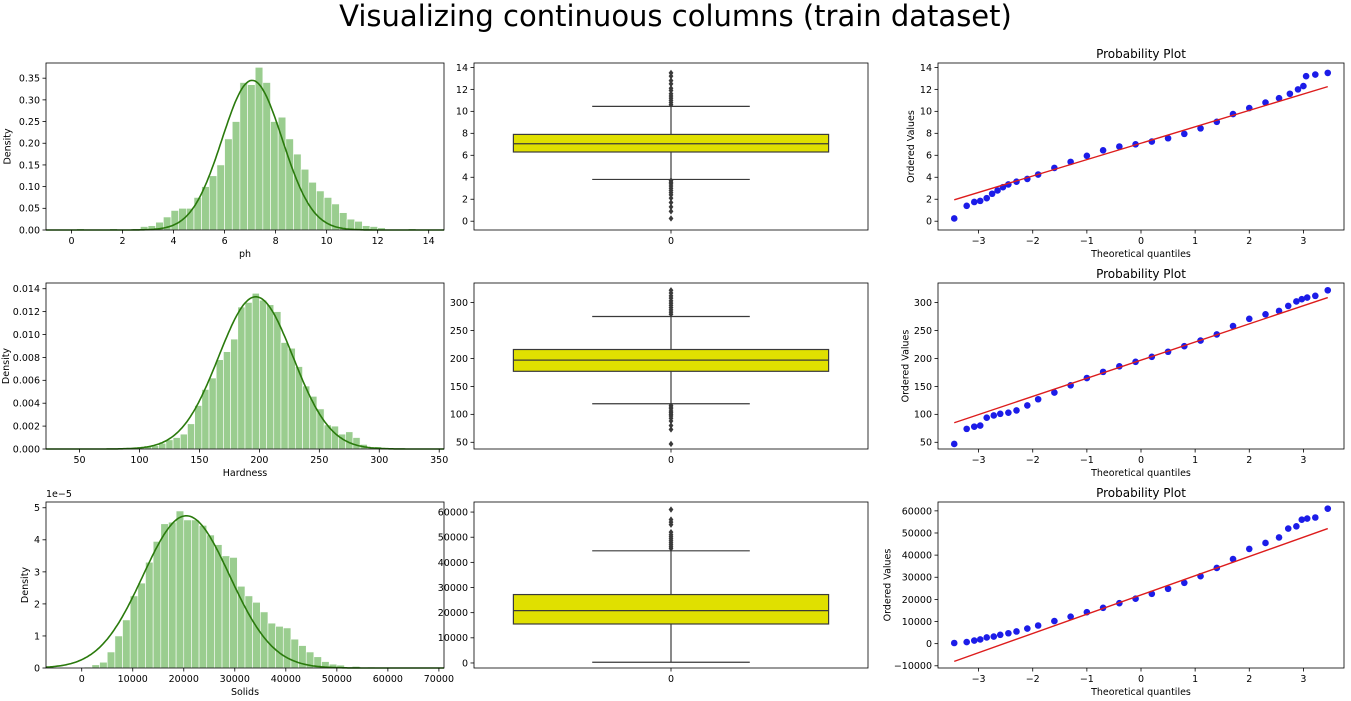  Describe the element at coordinates (929, 644) in the screenshot. I see `y-tick-label: 0` at that location.